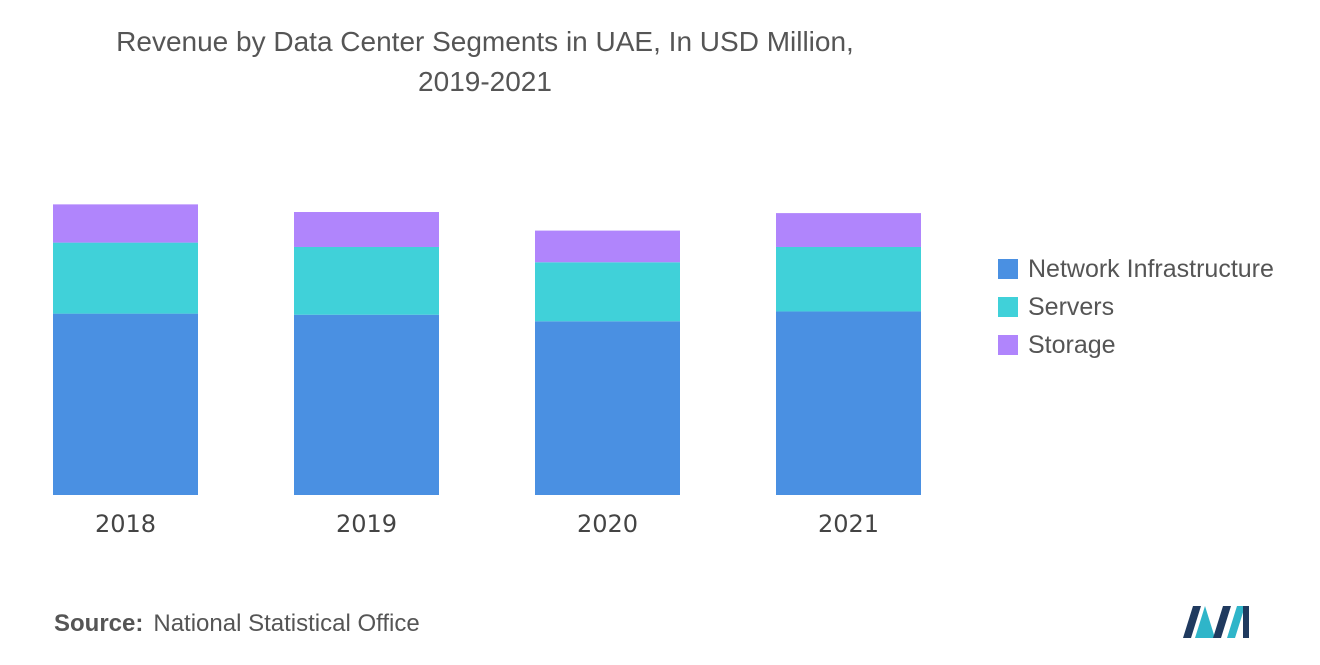 This screenshot has height=665, width=1320. What do you see at coordinates (607, 408) in the screenshot?
I see `bar-segment-2020-network-infrastructure` at bounding box center [607, 408].